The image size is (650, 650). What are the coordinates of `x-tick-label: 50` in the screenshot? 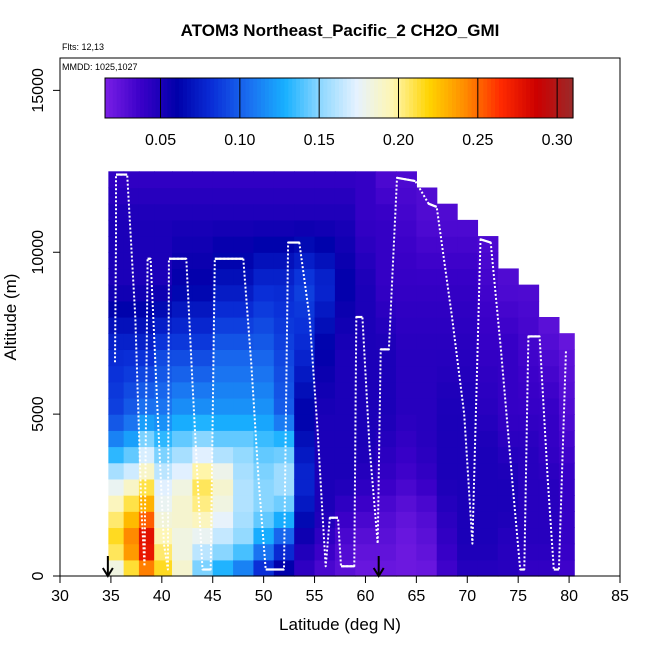 It's located at (264, 596).